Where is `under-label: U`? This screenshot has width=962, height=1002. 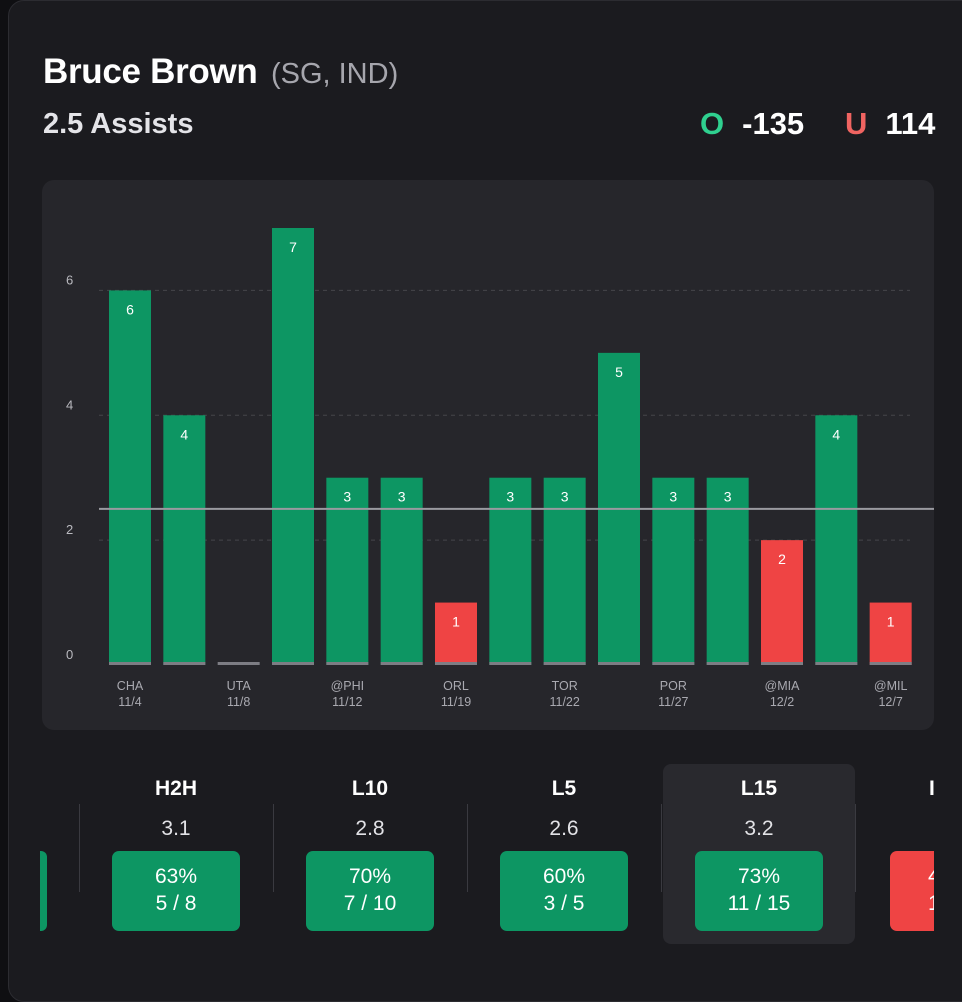 under-label: U is located at coordinates (856, 123).